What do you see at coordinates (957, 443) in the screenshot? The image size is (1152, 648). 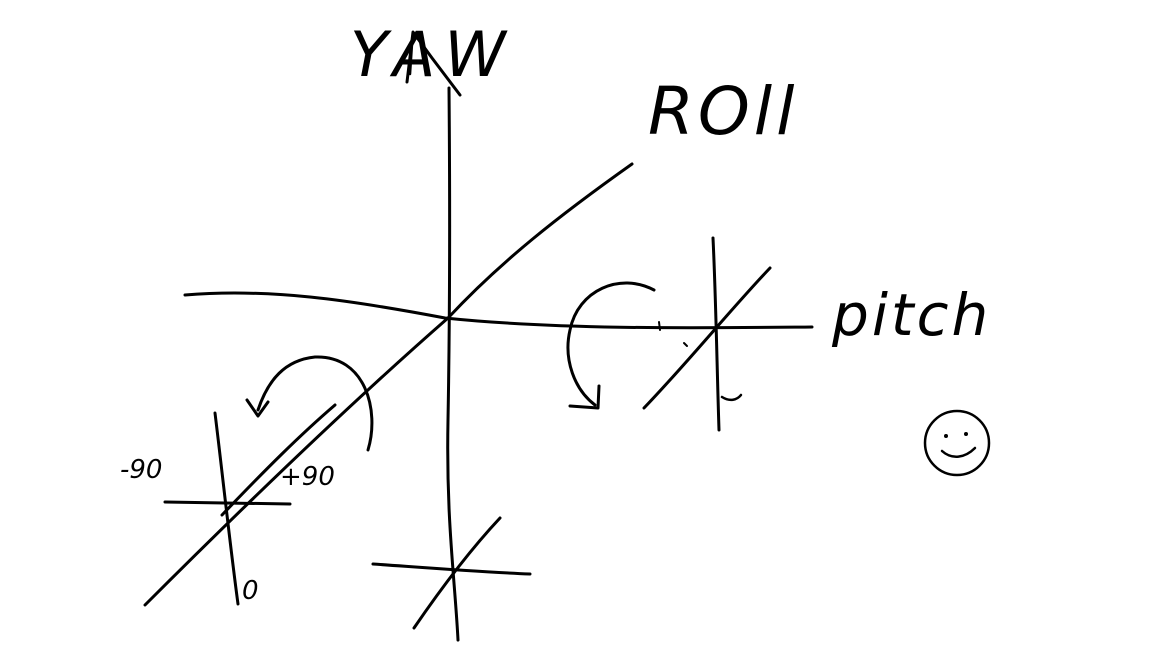 I see `smiley-face-icon` at bounding box center [957, 443].